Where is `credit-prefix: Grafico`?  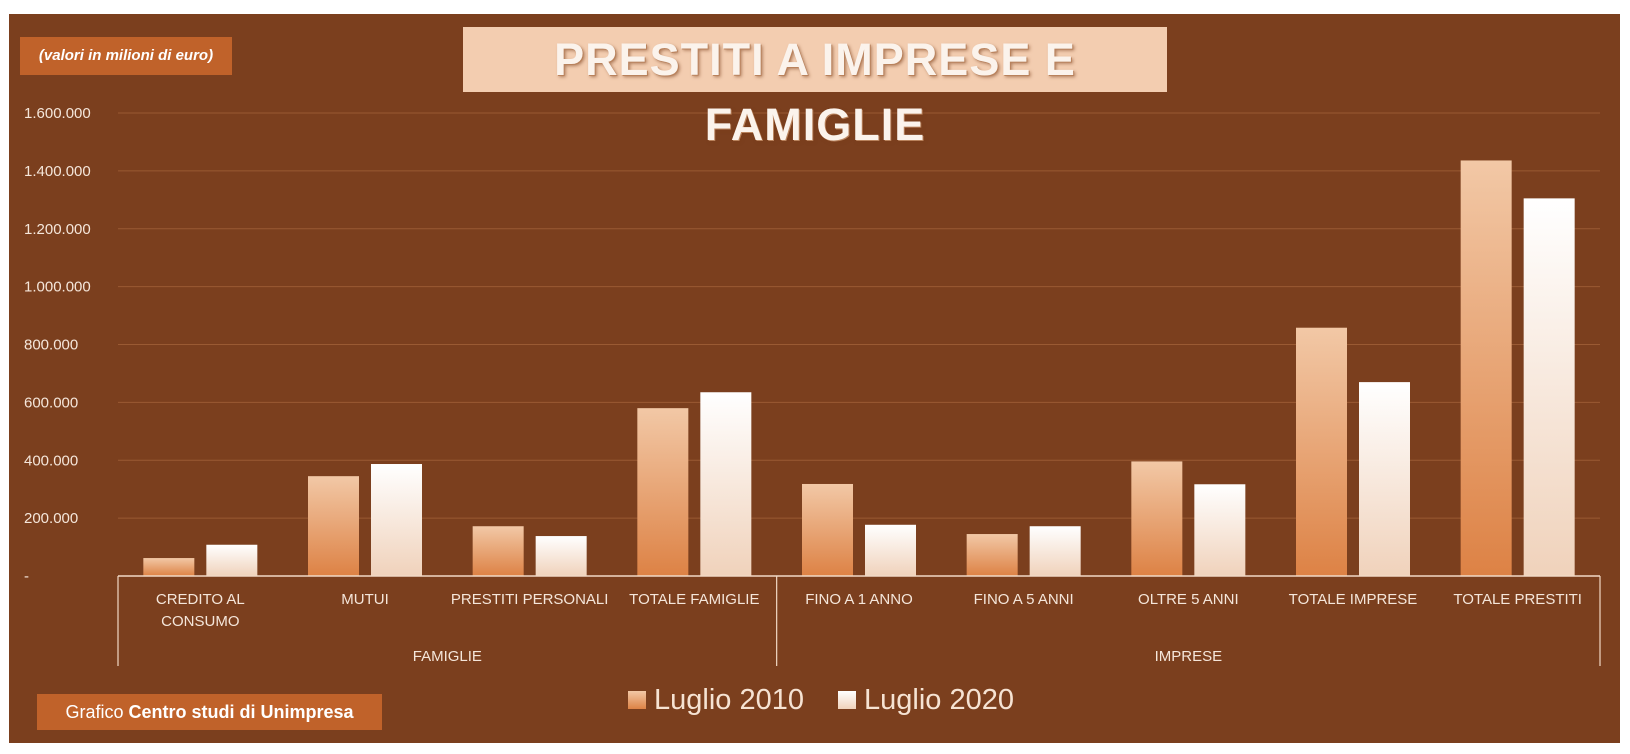 credit-prefix: Grafico is located at coordinates (94, 712).